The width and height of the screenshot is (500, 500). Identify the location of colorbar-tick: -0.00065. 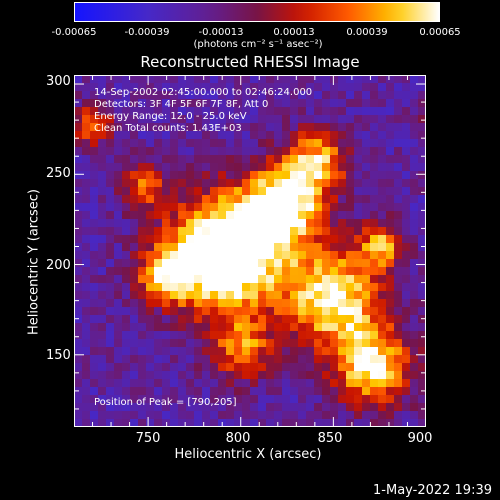
(74, 32).